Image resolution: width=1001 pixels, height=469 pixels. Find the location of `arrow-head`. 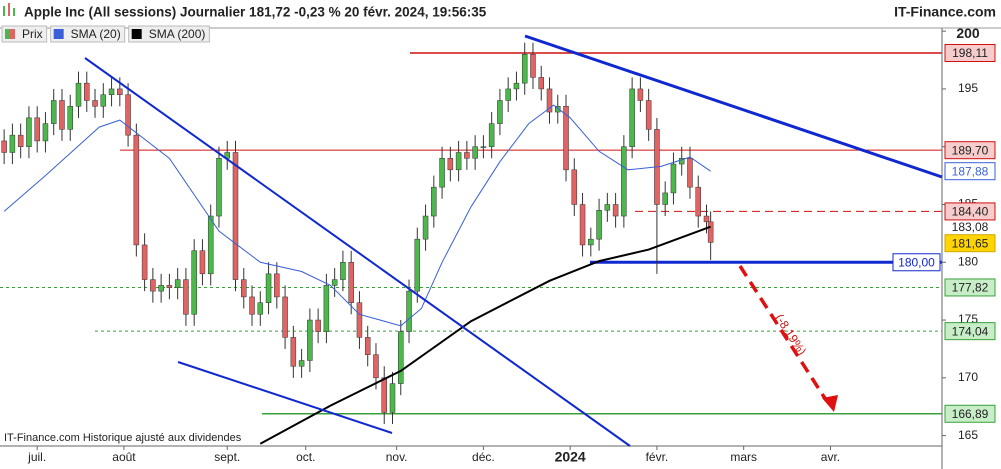

arrow-head is located at coordinates (830, 403).